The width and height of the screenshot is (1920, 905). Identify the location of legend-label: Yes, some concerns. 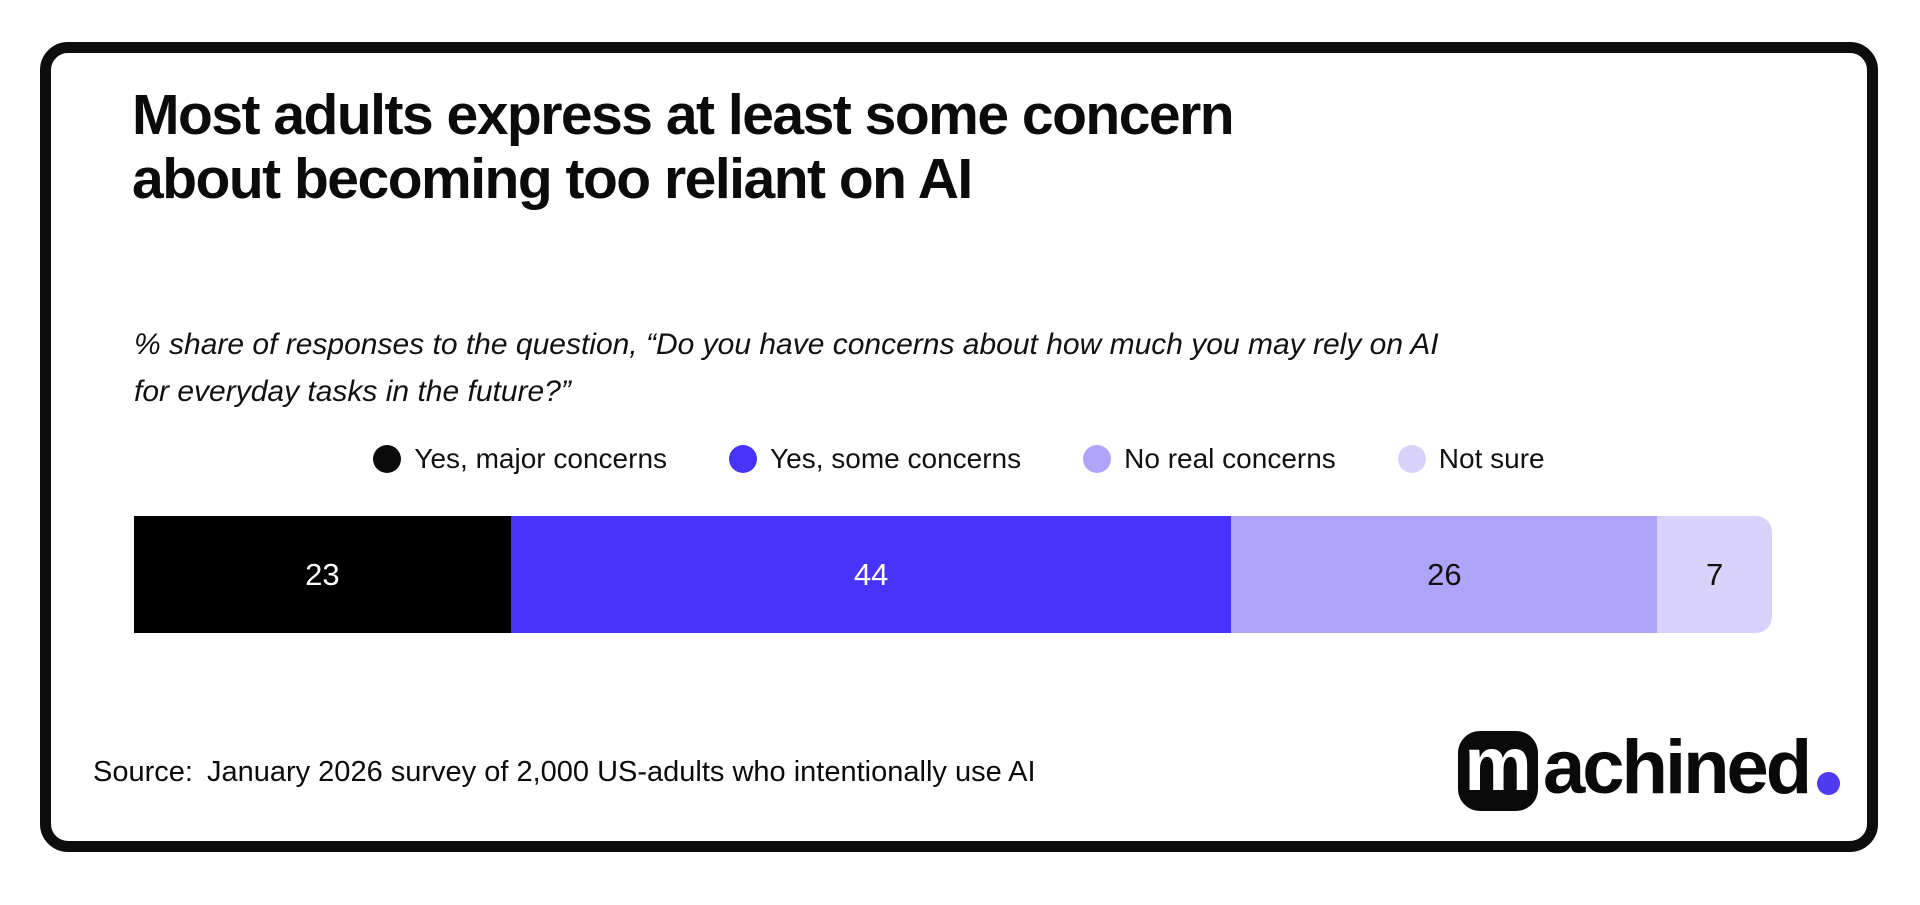
(896, 458).